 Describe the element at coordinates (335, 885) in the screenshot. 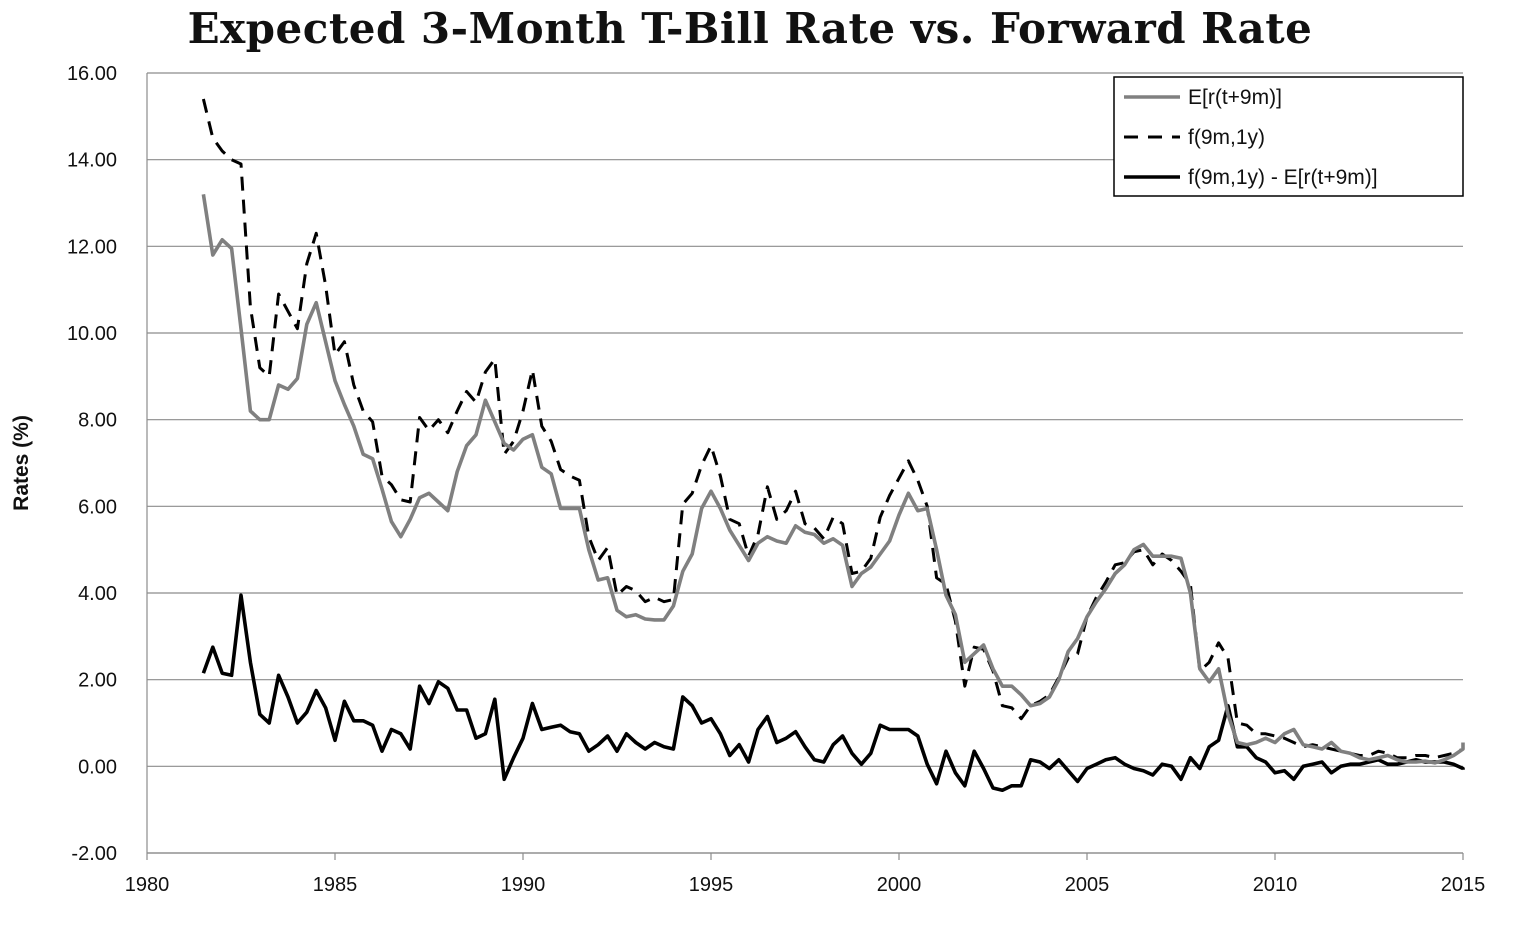

I see `x-tick-label: 1985` at that location.